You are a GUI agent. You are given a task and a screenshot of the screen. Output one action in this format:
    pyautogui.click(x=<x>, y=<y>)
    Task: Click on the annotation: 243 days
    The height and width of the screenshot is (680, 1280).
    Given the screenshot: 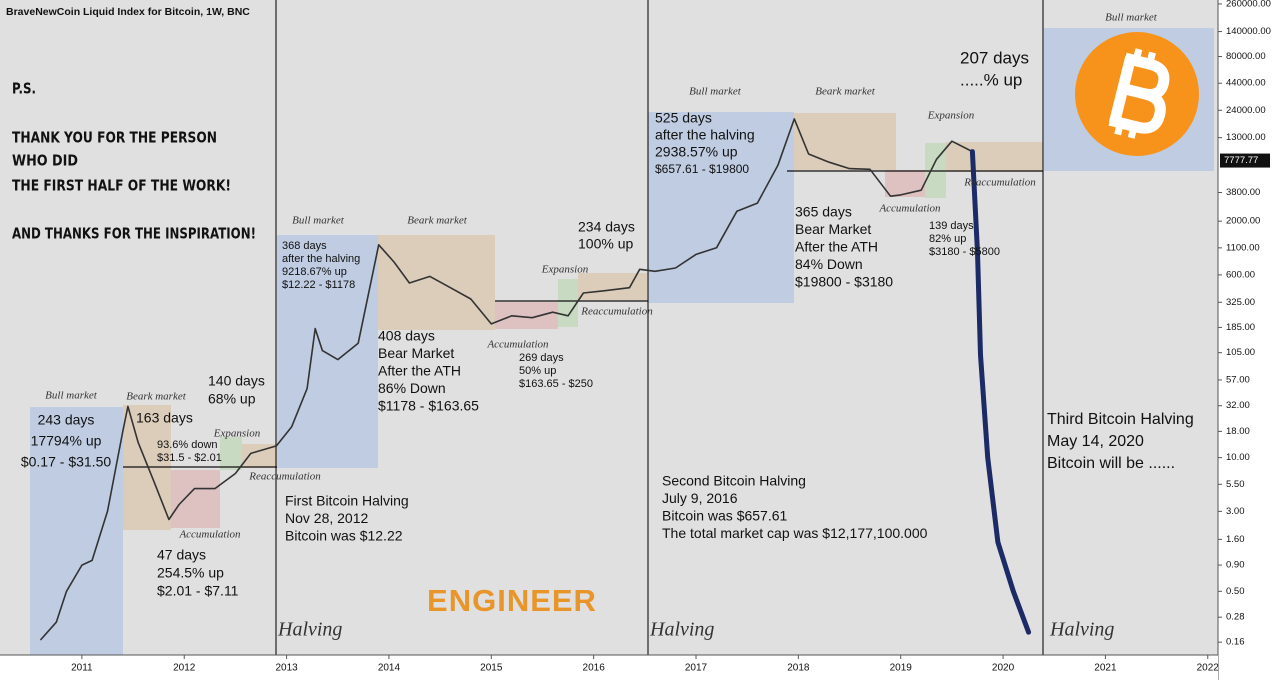 What is the action you would take?
    pyautogui.click(x=66, y=420)
    